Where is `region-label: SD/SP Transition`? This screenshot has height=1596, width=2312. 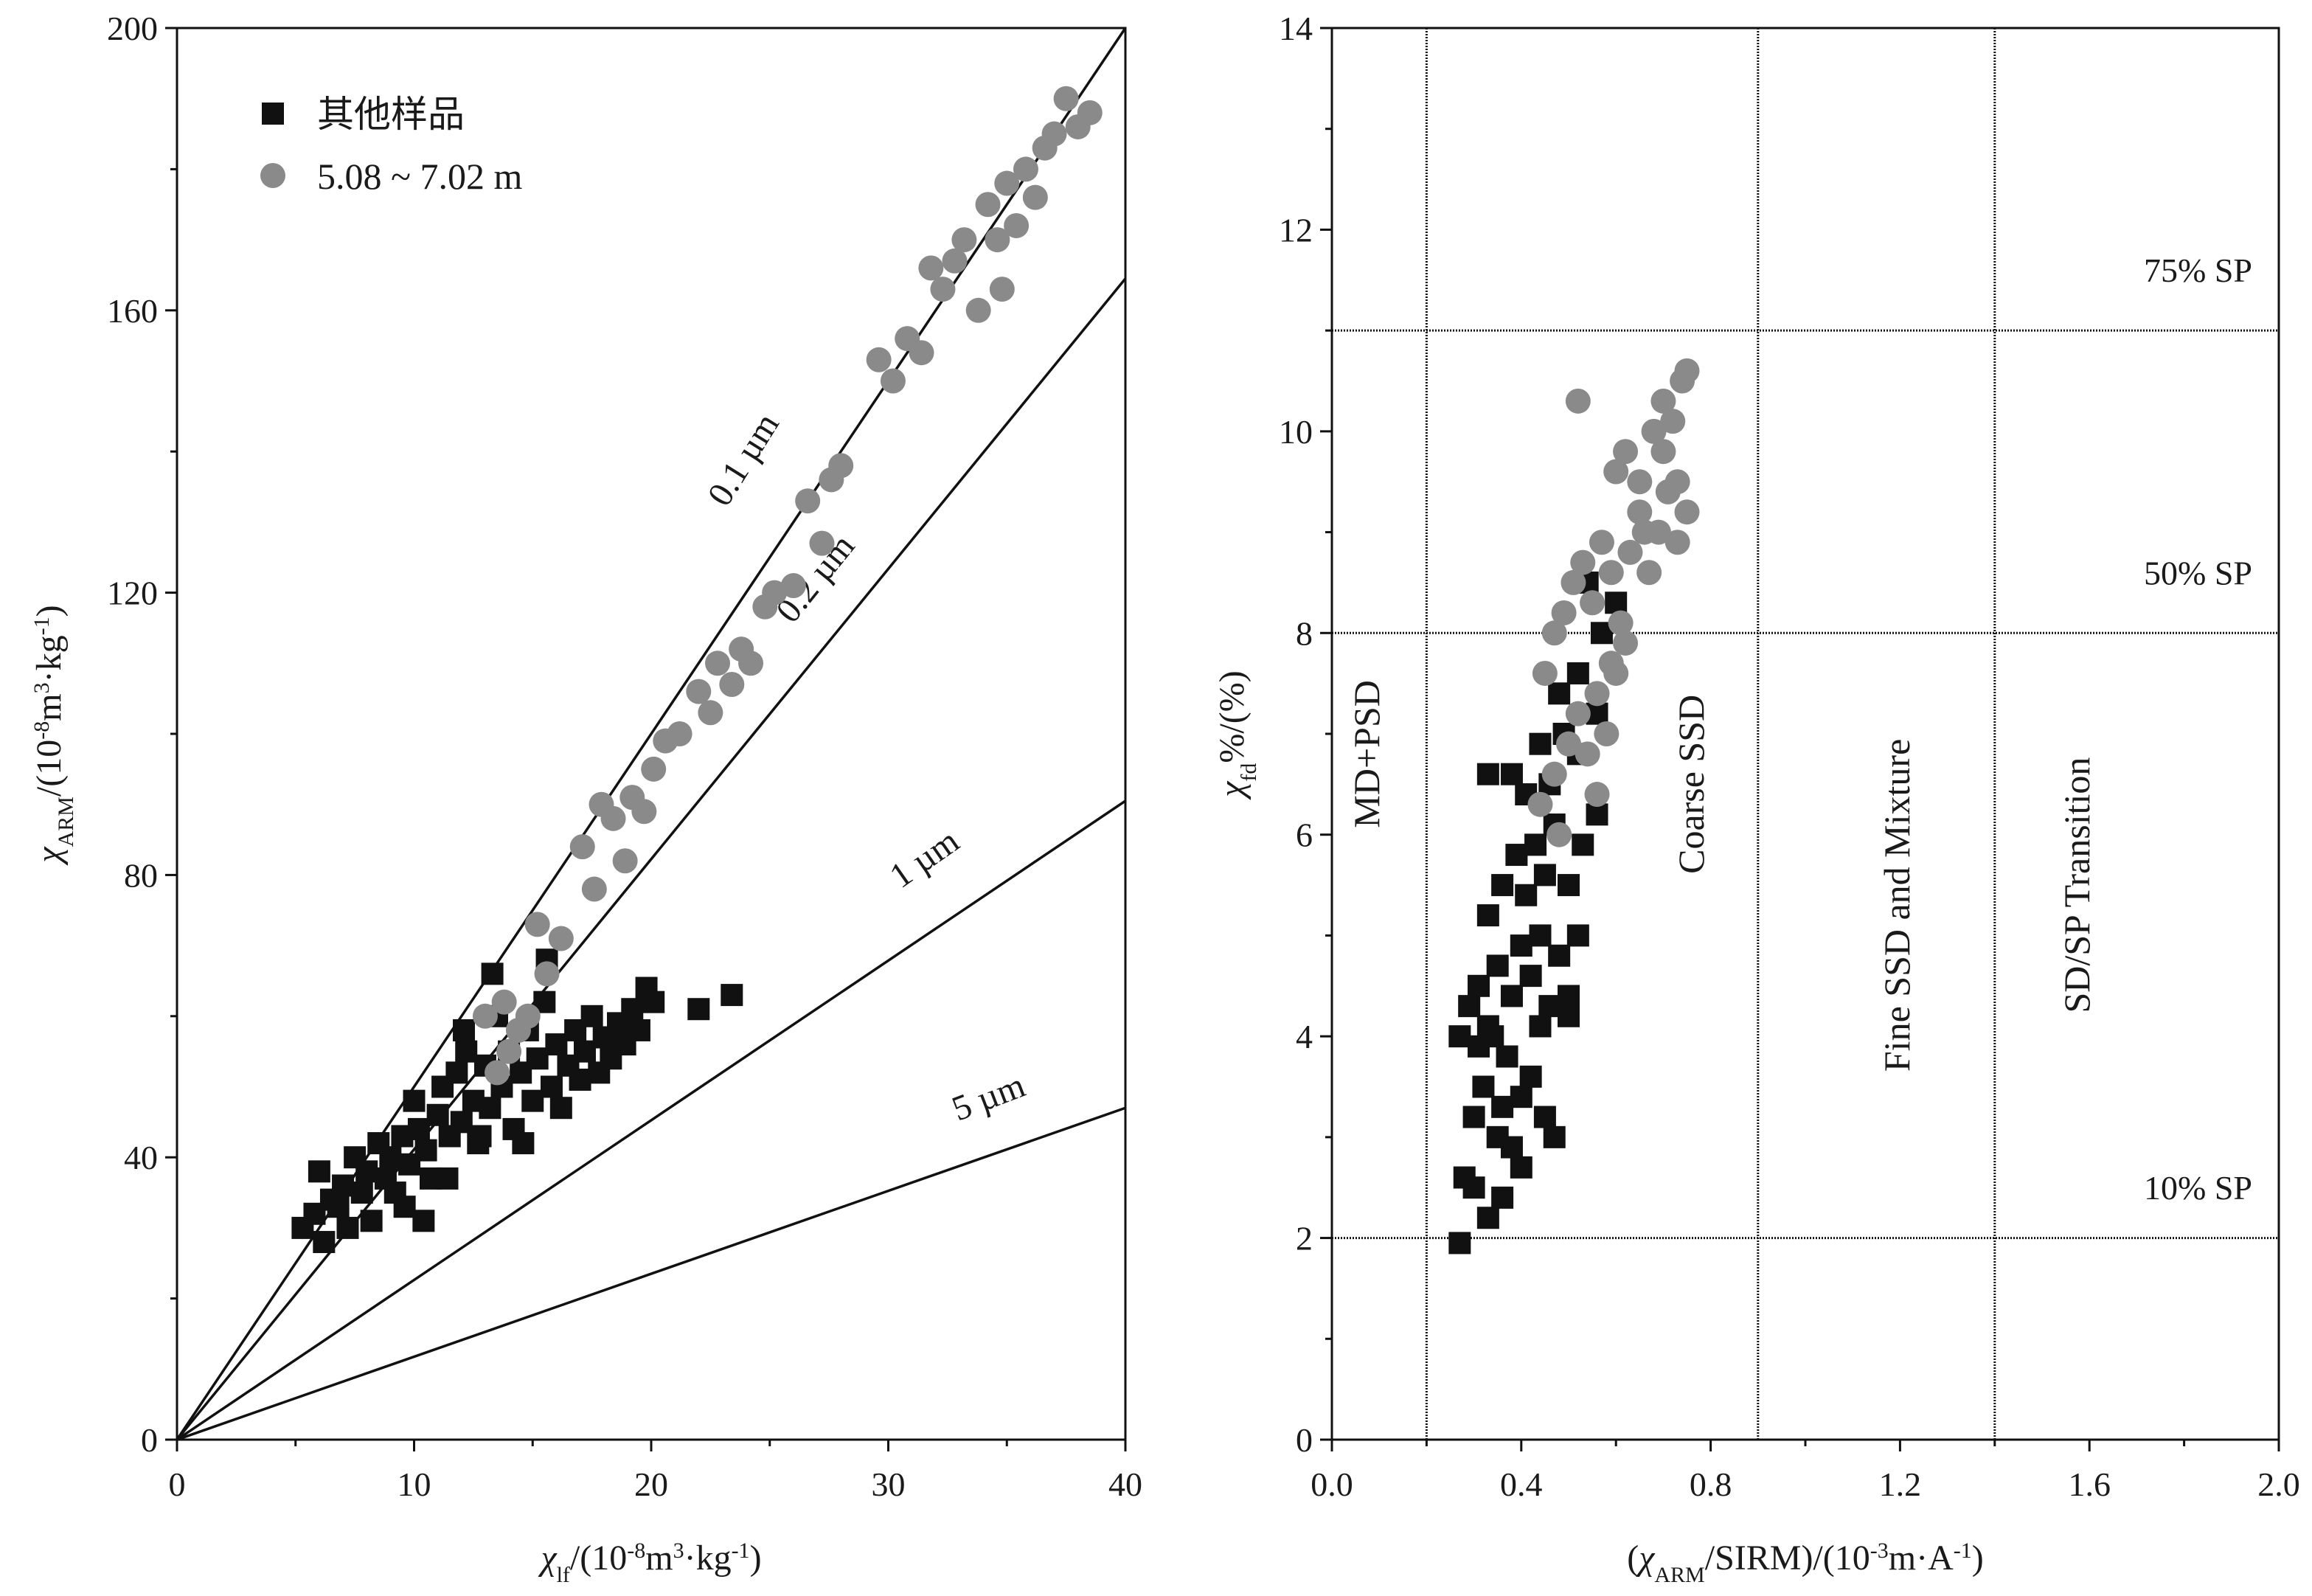 region-label: SD/SP Transition is located at coordinates (2076, 885).